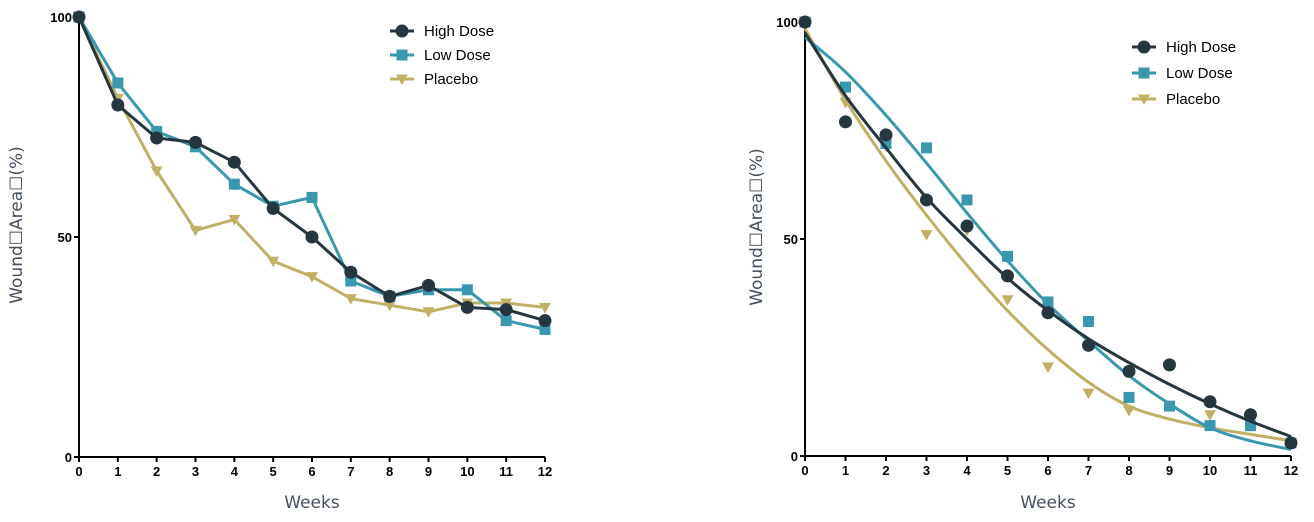  What do you see at coordinates (273, 471) in the screenshot?
I see `x-tick-label: 5` at bounding box center [273, 471].